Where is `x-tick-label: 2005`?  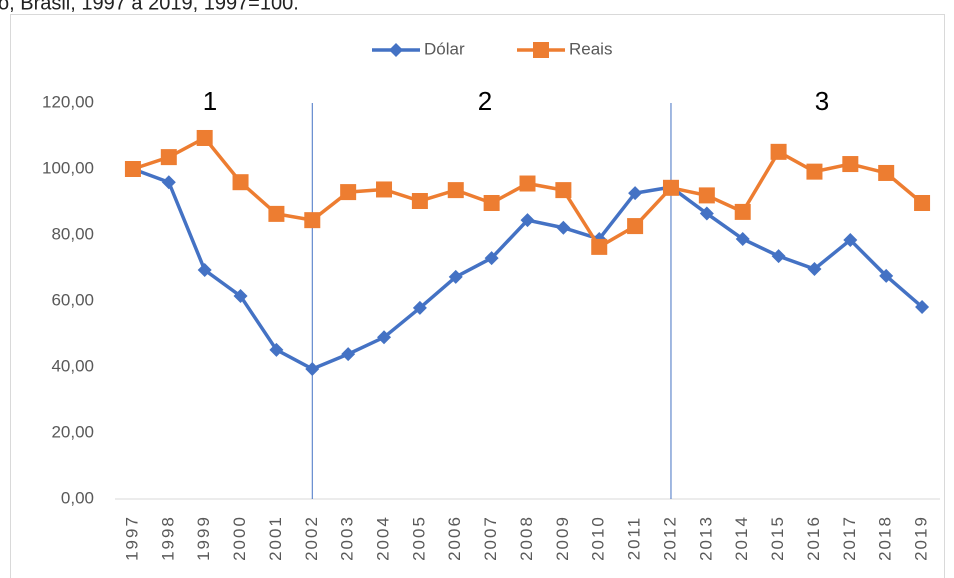 x-tick-label: 2005 is located at coordinates (418, 538).